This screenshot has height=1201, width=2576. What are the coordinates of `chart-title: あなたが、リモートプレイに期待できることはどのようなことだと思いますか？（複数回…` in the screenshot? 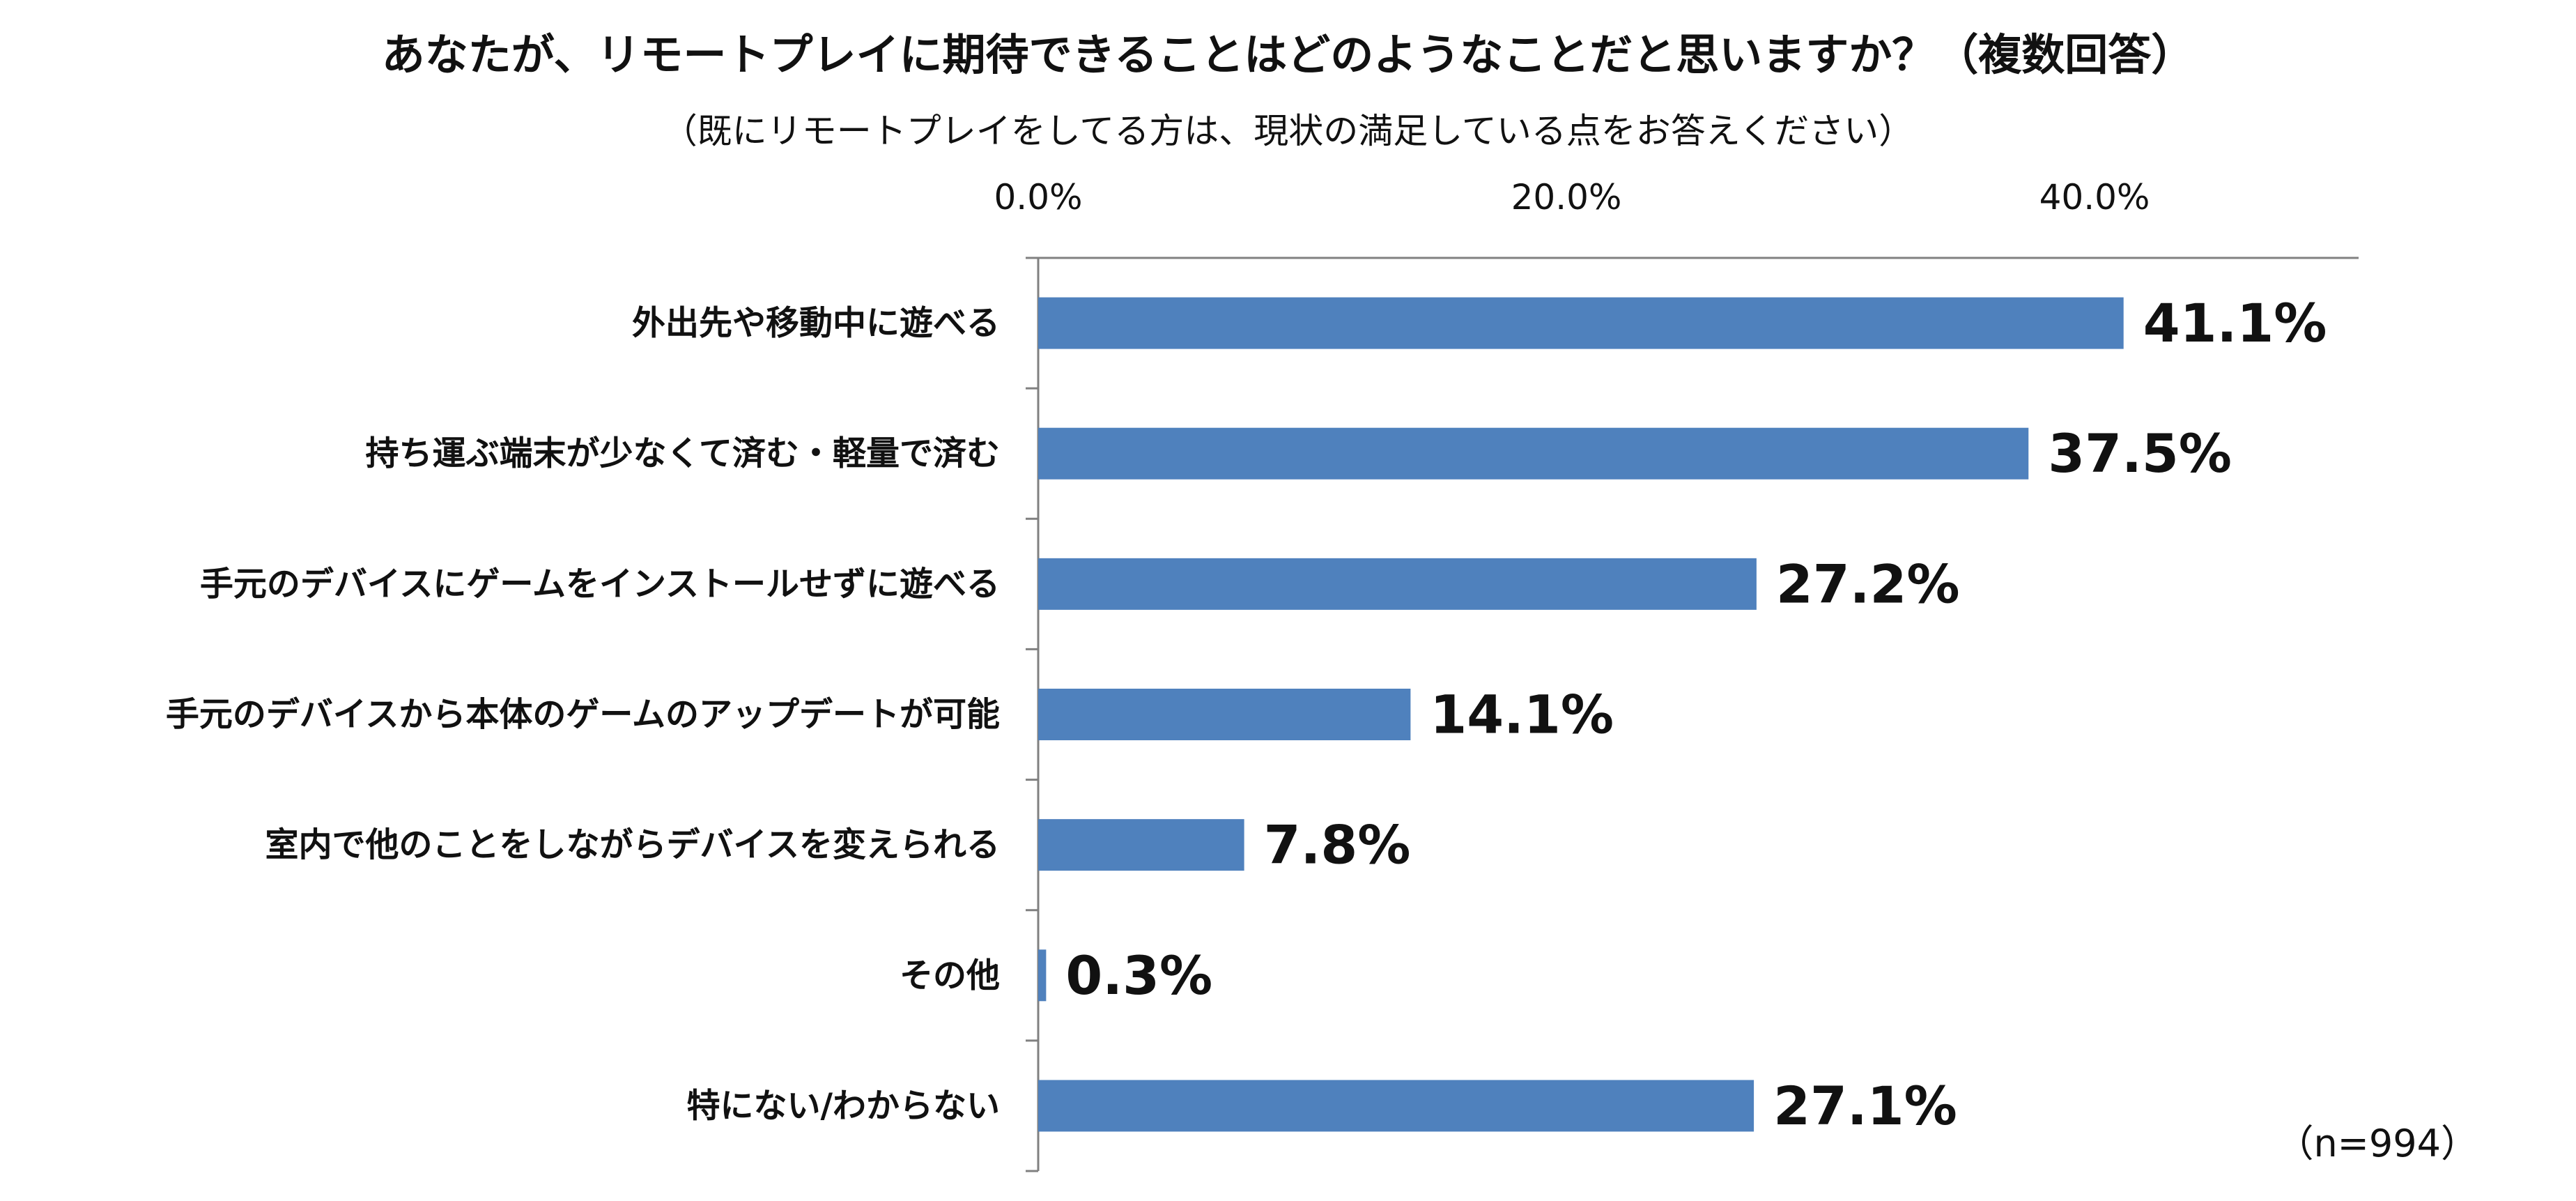 It's located at (1288, 54).